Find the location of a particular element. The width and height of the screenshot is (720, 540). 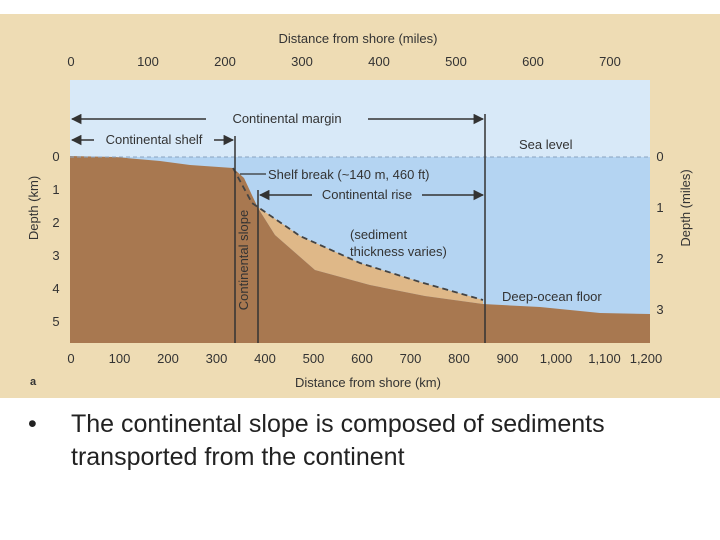

sediment-wedge is located at coordinates (358, 236).